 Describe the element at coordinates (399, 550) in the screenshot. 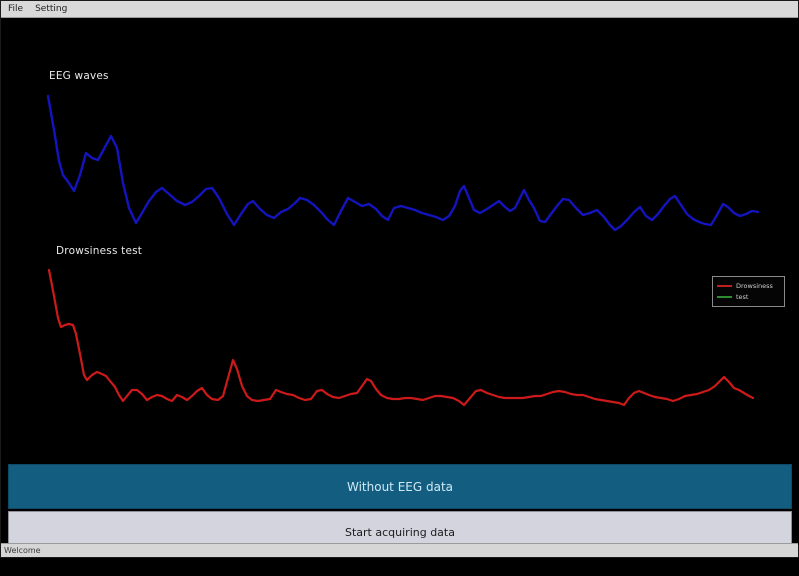

I see `status-bar: Welcome` at that location.